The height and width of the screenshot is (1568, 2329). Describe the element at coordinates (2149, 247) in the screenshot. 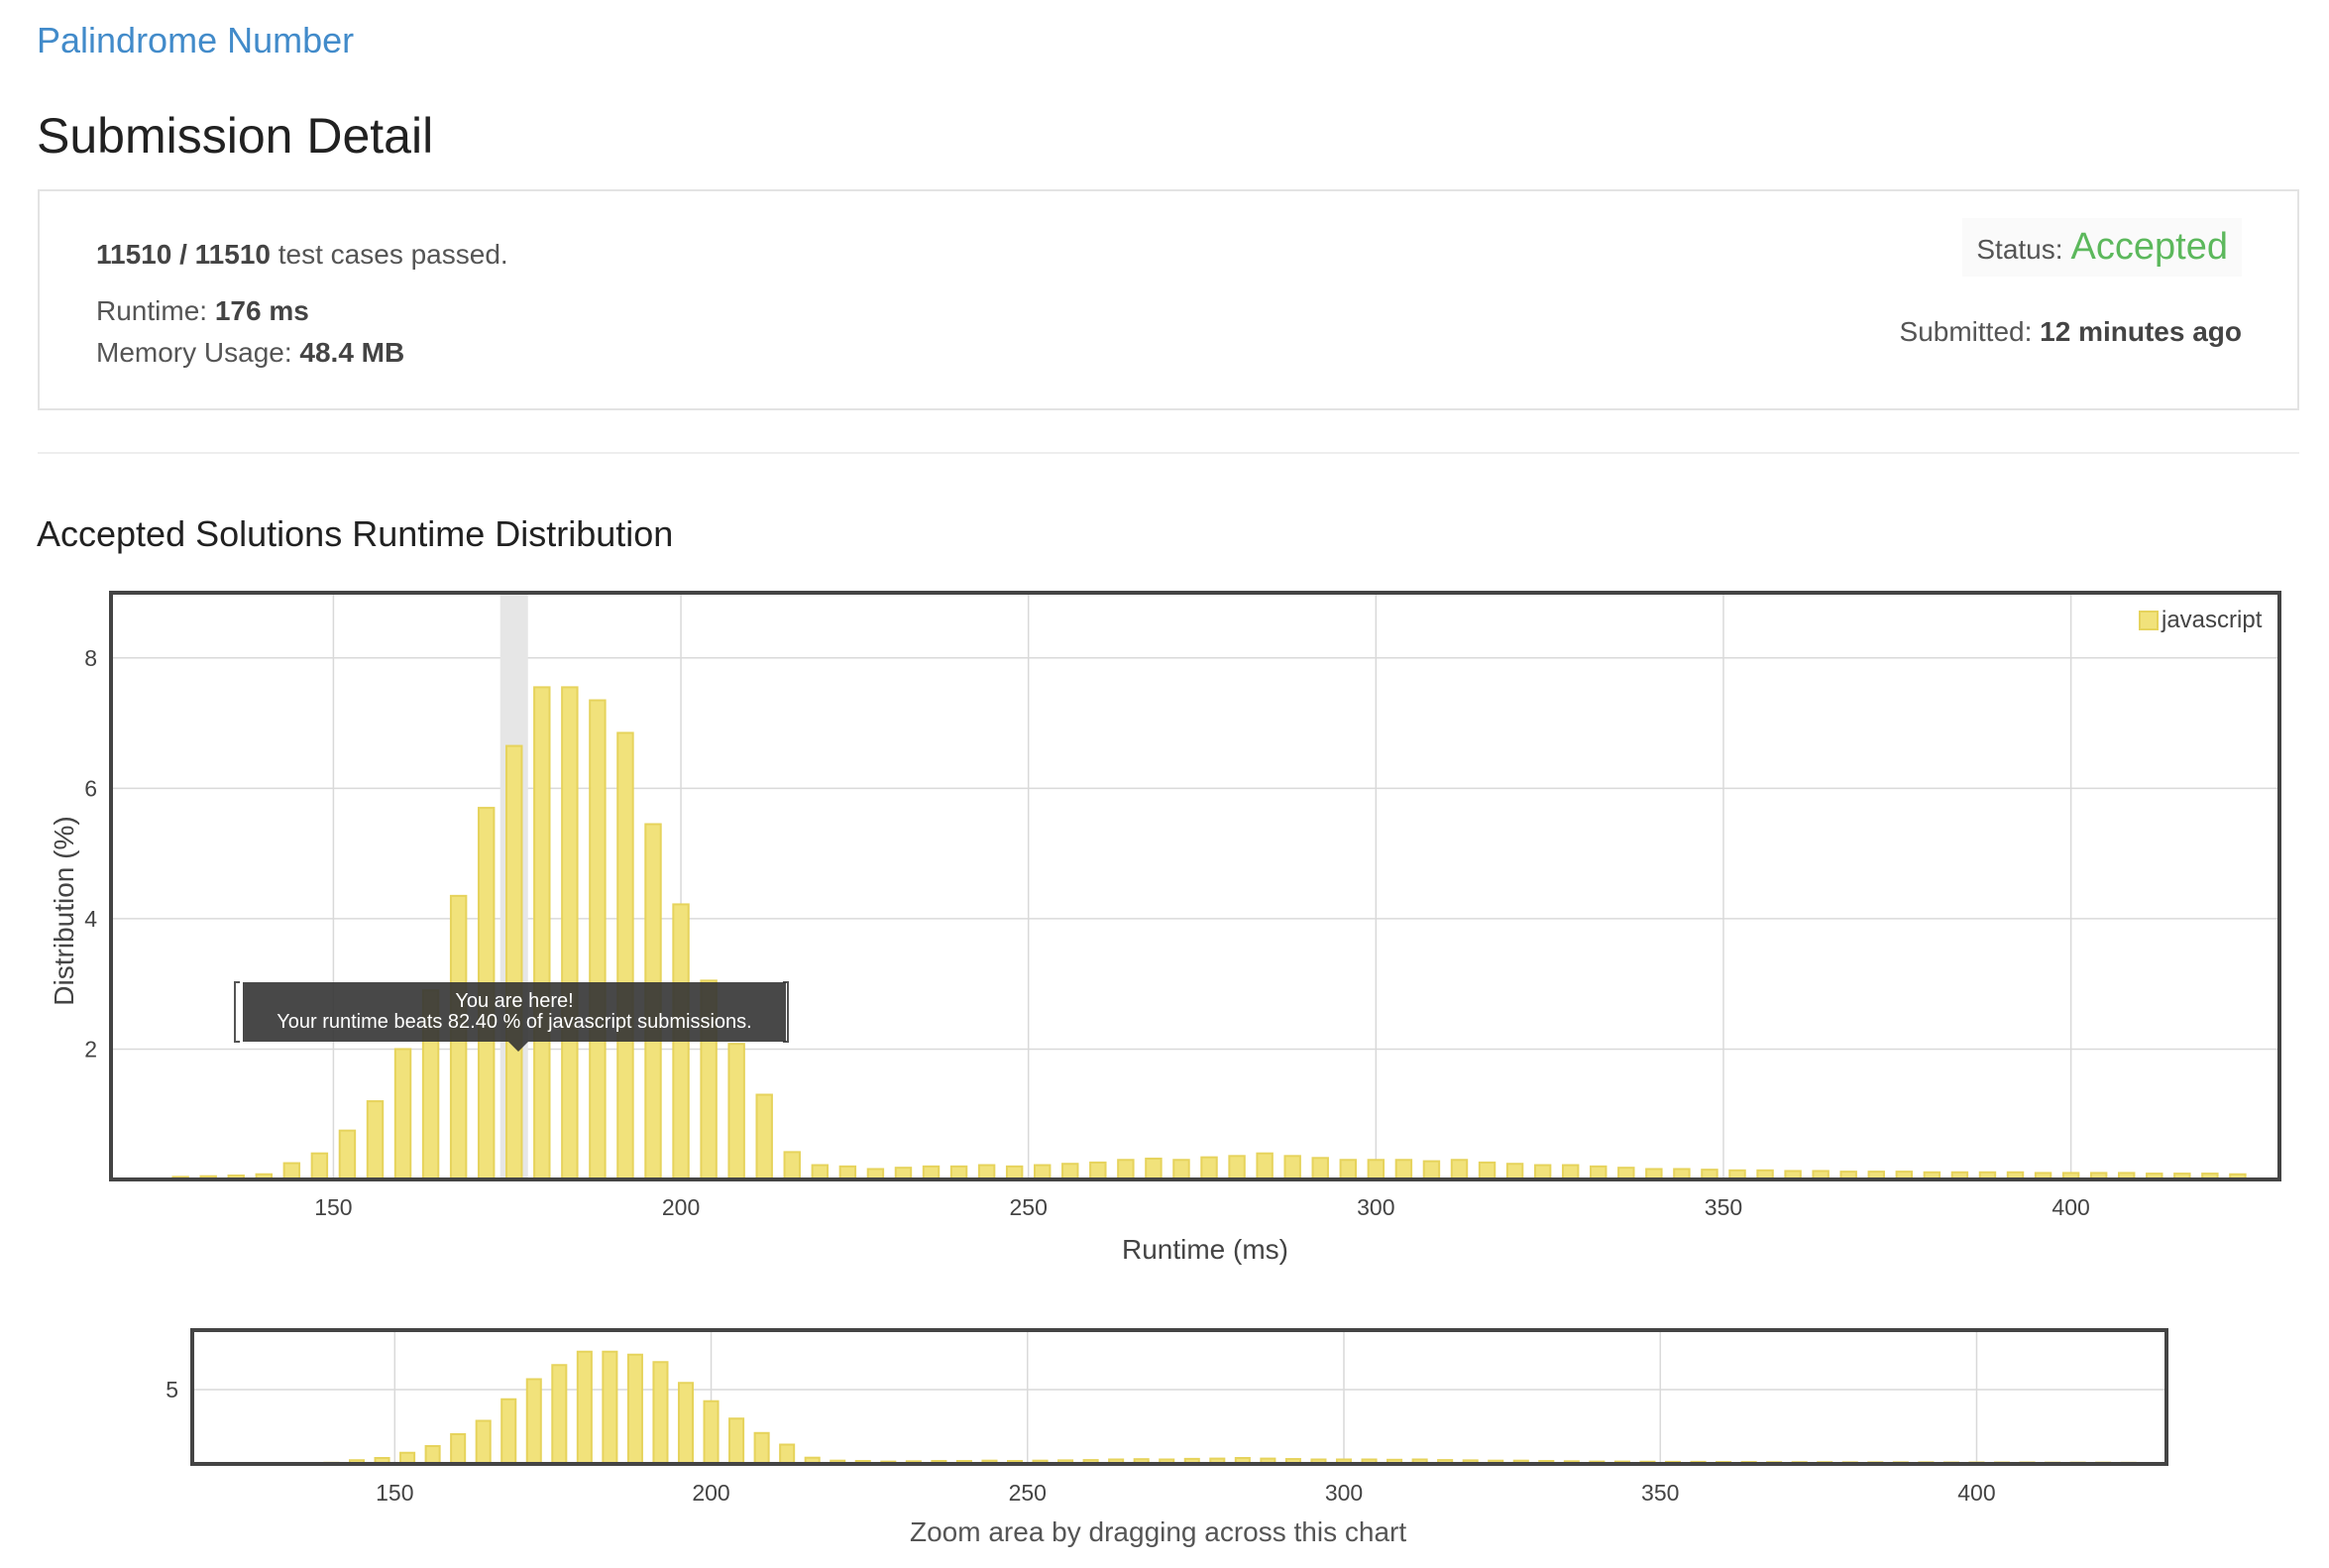

I see `status-value: Accepted` at that location.